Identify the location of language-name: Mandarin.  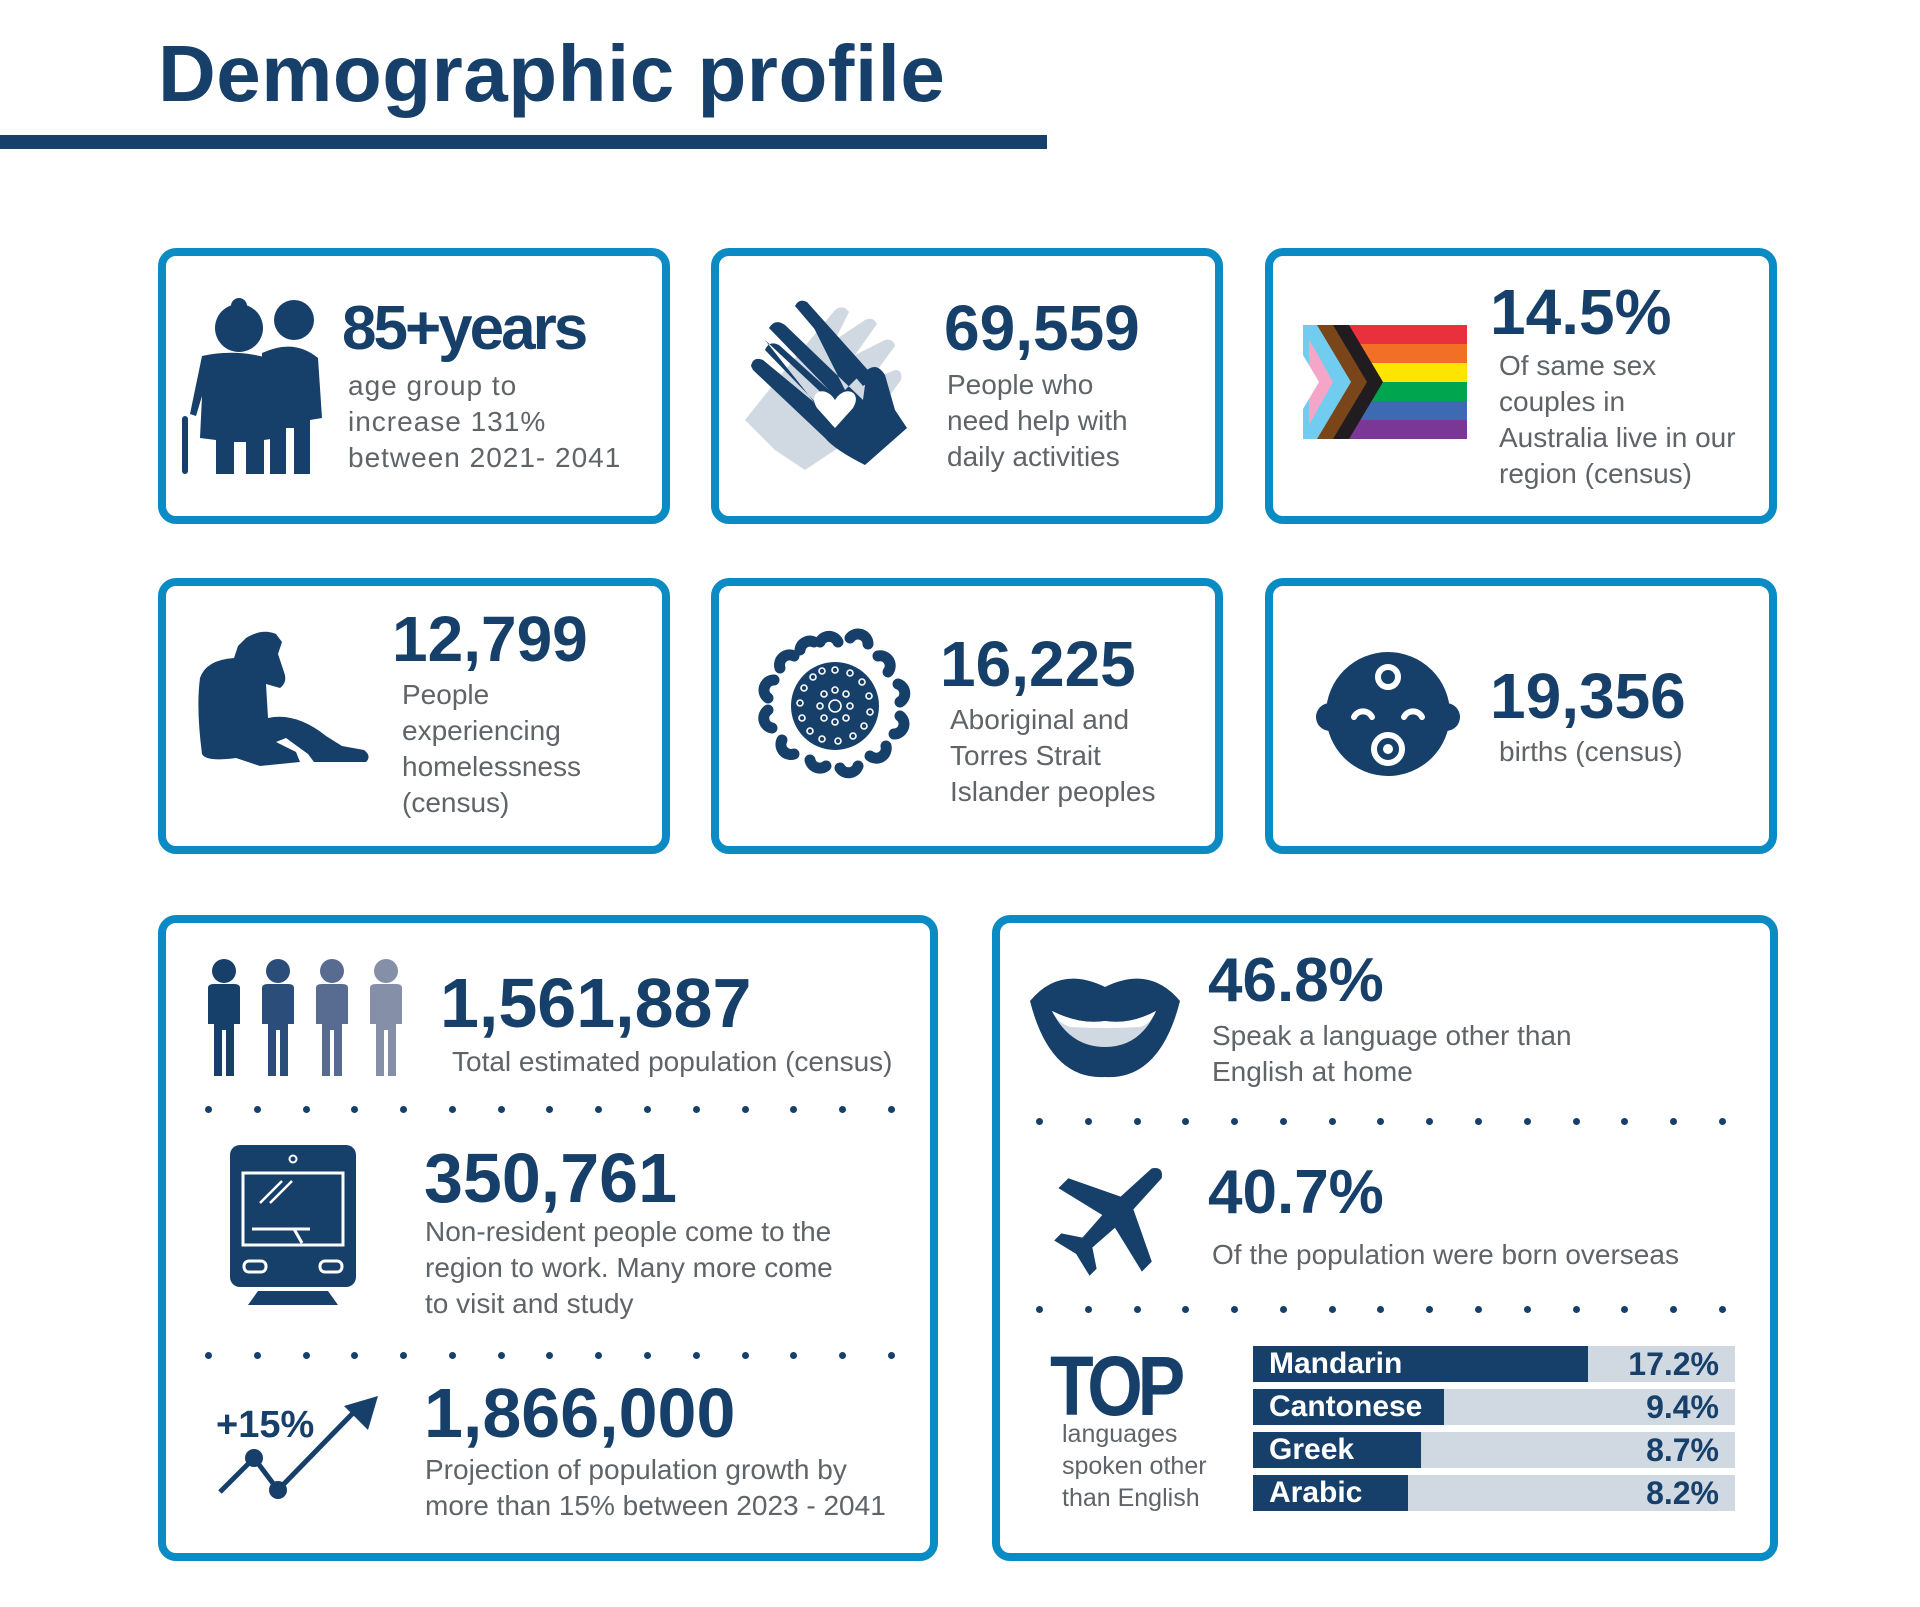
(1336, 1363).